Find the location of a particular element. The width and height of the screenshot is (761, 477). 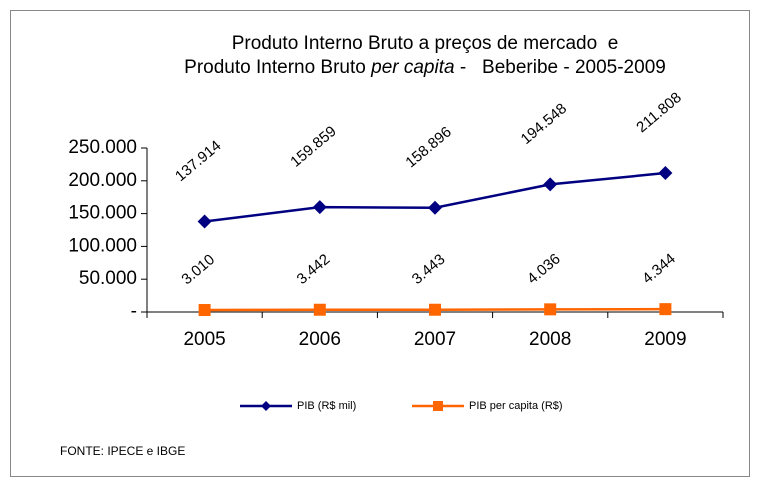

source-note: FONTE: IPECE e IBGE is located at coordinates (122, 451).